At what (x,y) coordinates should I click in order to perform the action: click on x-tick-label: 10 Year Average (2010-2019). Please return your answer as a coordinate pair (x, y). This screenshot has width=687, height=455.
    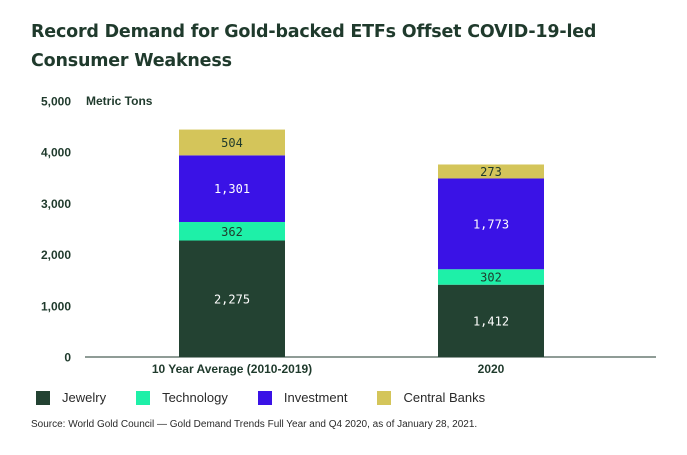
    Looking at the image, I should click on (232, 369).